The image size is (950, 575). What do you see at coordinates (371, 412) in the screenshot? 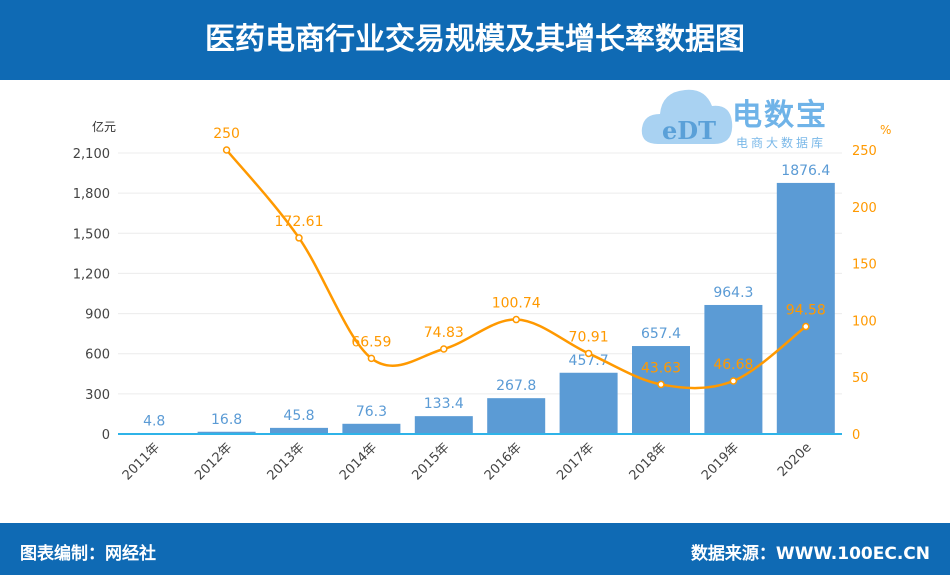
I see `bar-value-label: 76.3` at bounding box center [371, 412].